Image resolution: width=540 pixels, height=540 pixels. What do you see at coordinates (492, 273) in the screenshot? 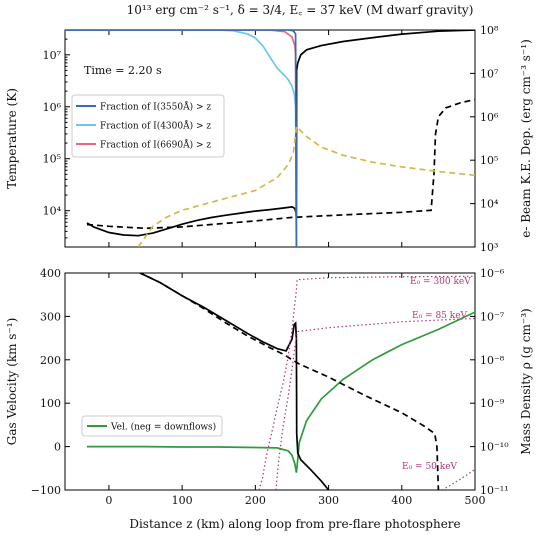
I see `y-right-tick-label: 10⁻⁶` at bounding box center [492, 273].